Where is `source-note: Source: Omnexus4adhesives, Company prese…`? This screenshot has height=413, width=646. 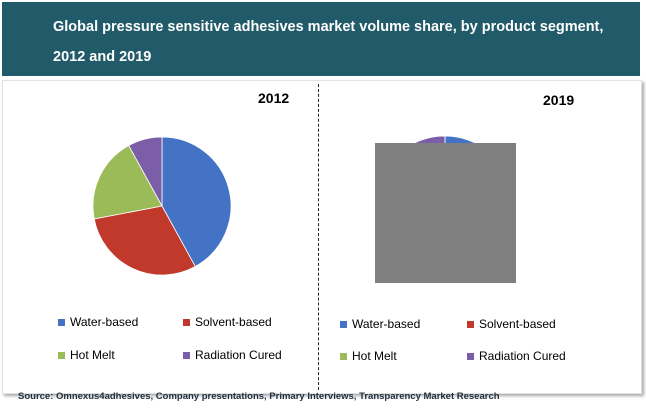
source-note: Source: Omnexus4adhesives, Company prese… is located at coordinates (259, 396).